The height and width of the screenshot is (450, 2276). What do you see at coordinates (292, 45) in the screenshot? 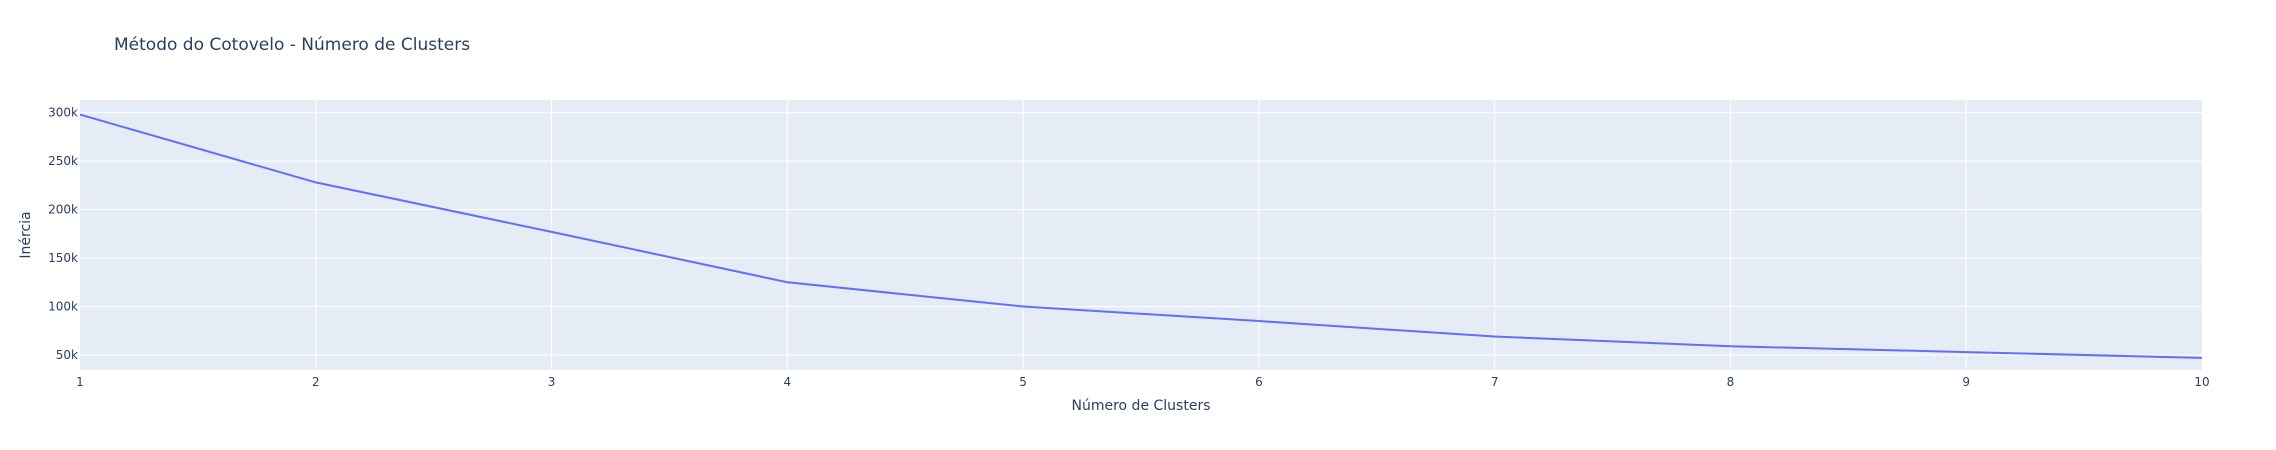
I see `chart-title: Método do Cotovelo - Número de Clusters` at bounding box center [292, 45].